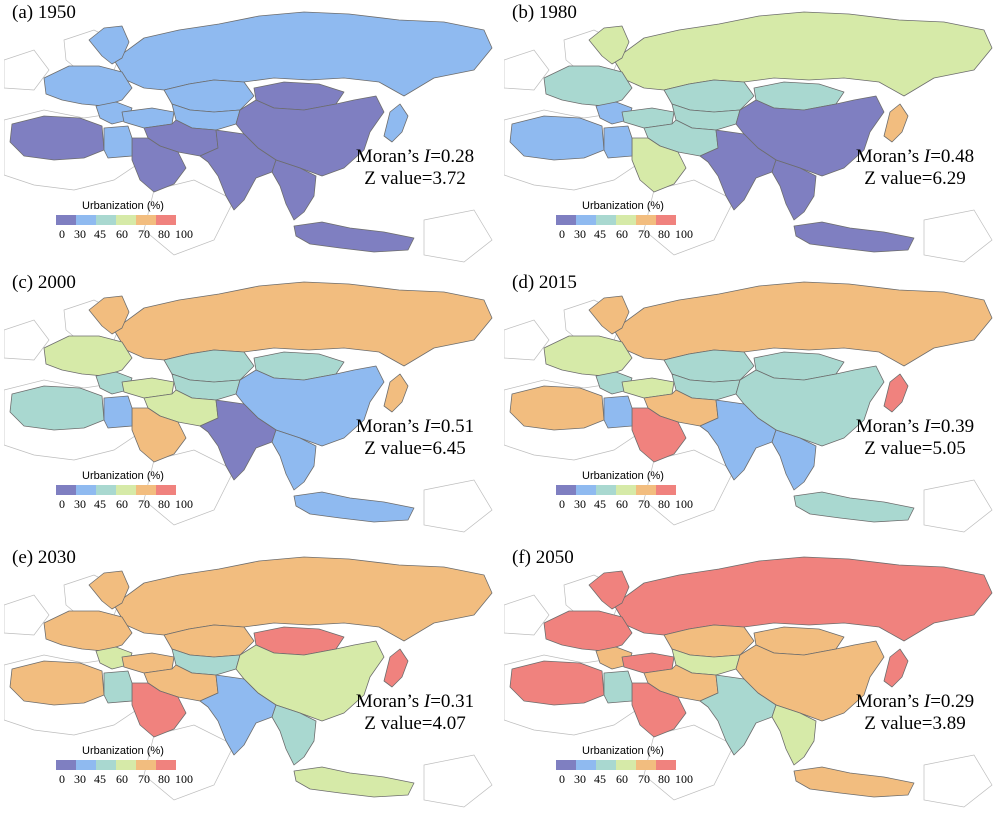  What do you see at coordinates (544, 282) in the screenshot?
I see `panel-title: (d) 2015` at bounding box center [544, 282].